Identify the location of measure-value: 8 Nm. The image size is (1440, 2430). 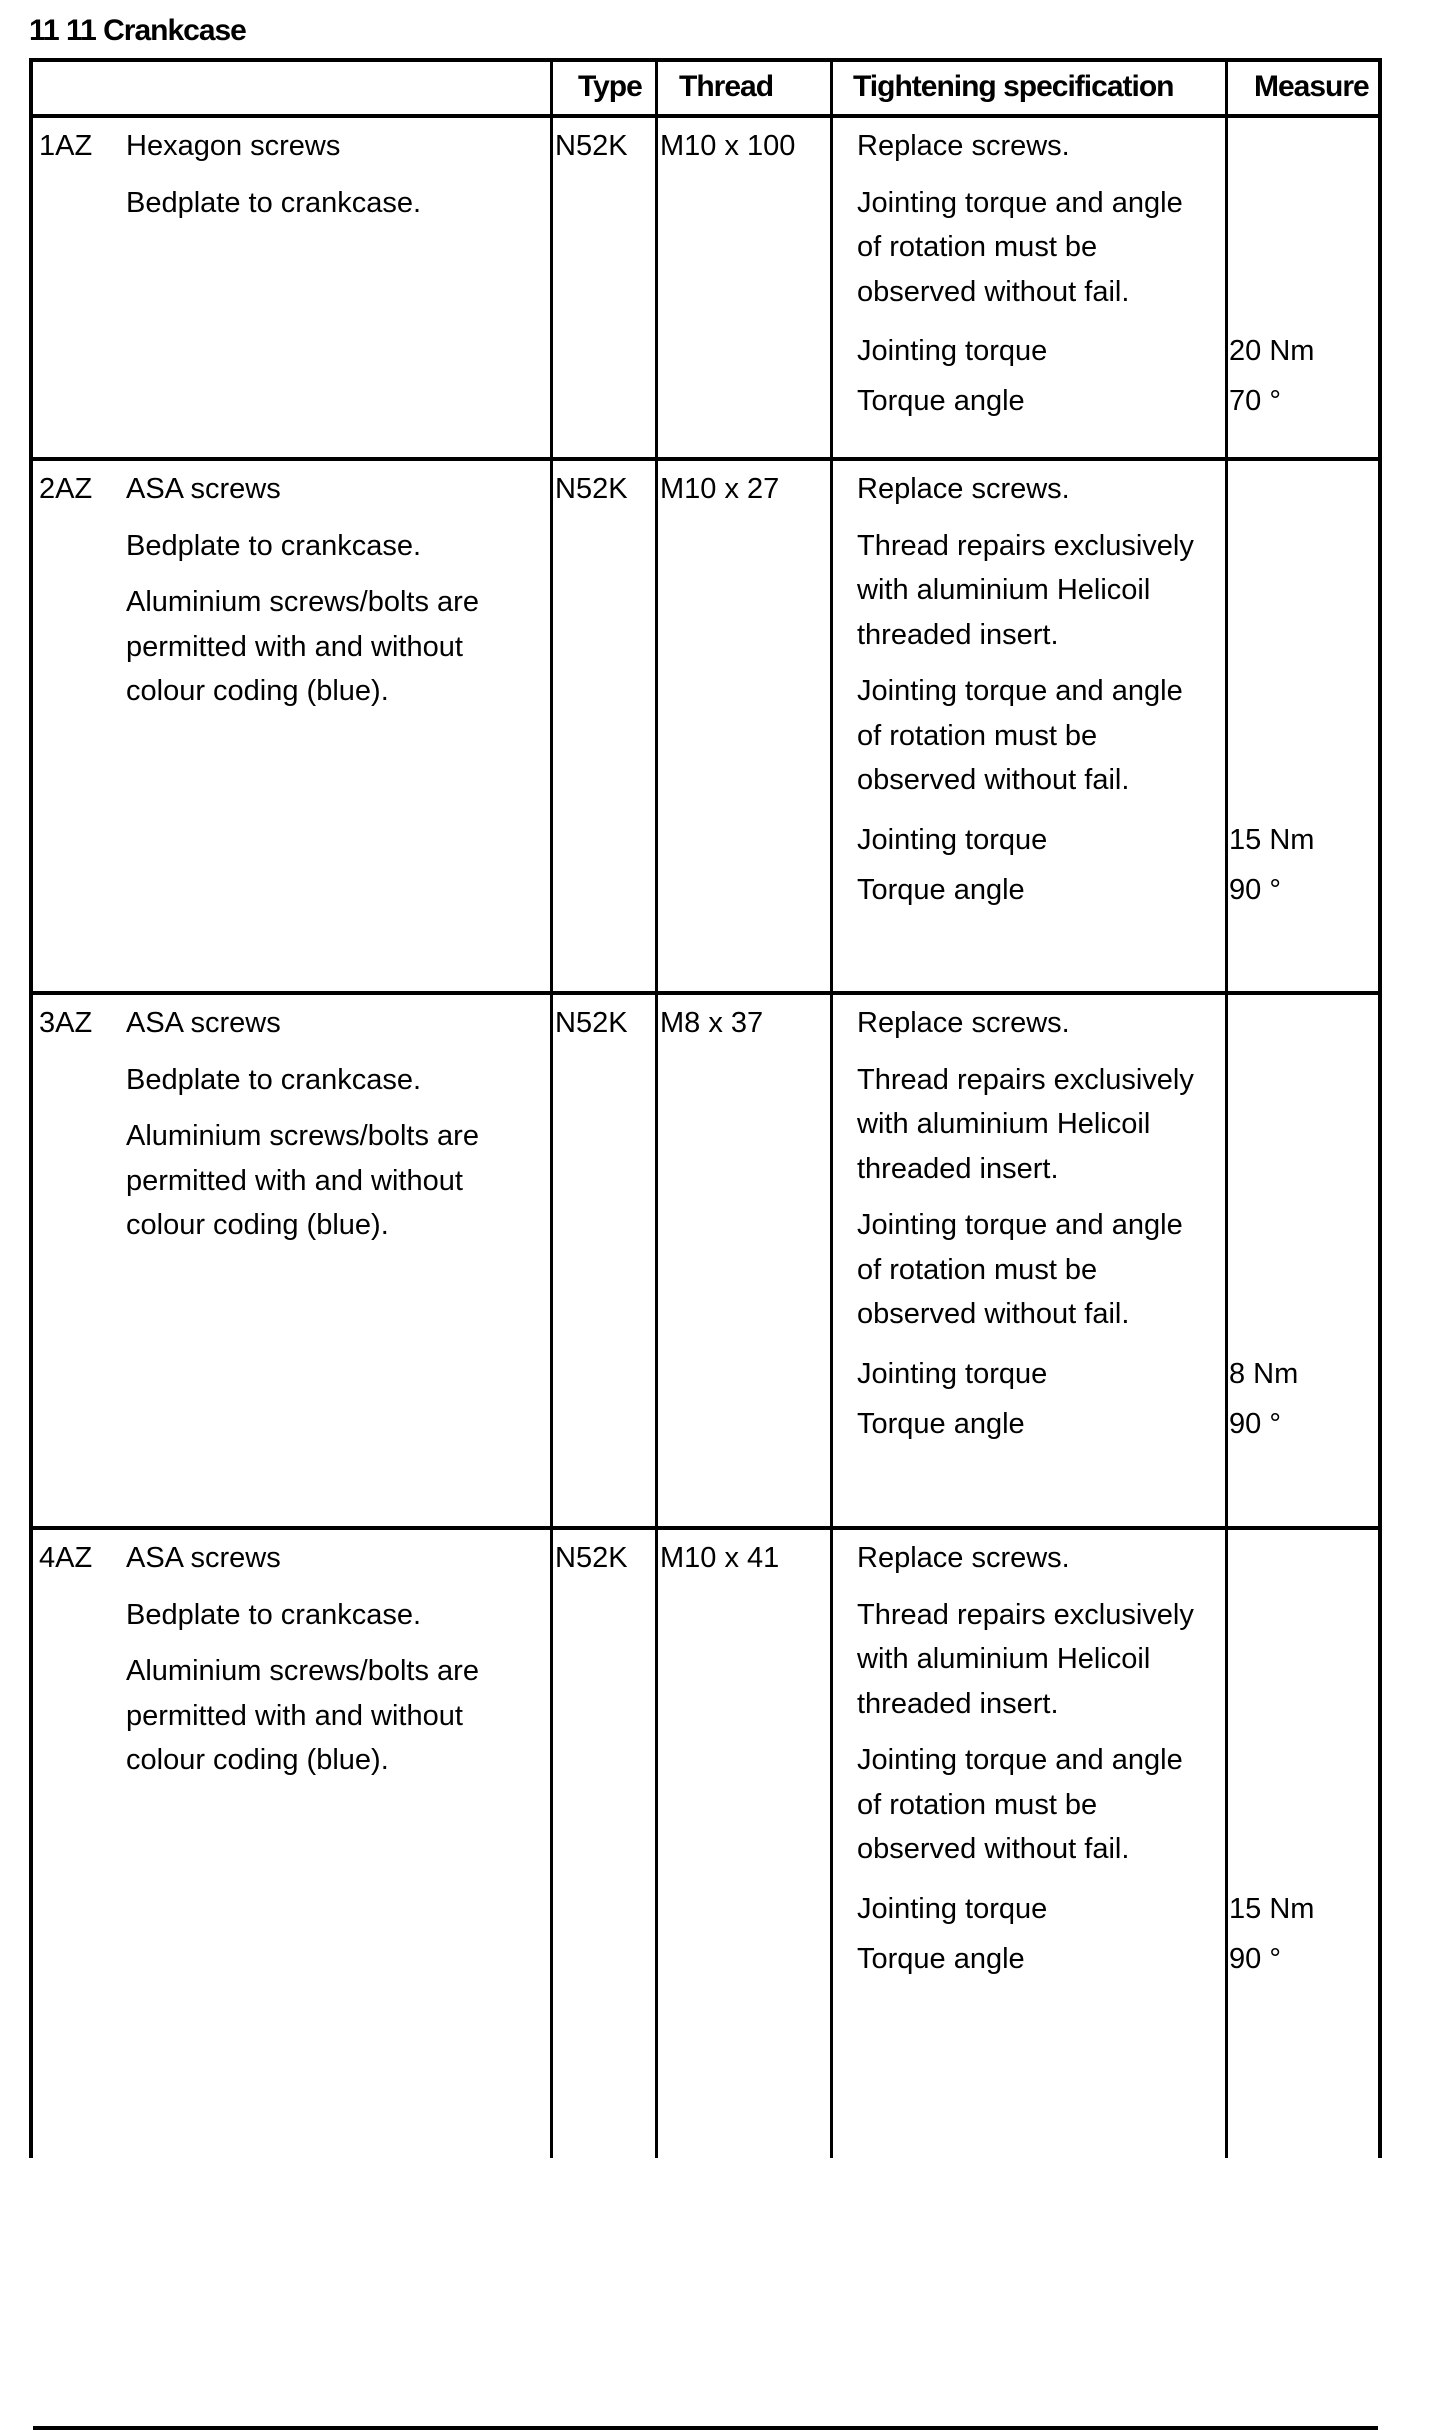
(1264, 1373).